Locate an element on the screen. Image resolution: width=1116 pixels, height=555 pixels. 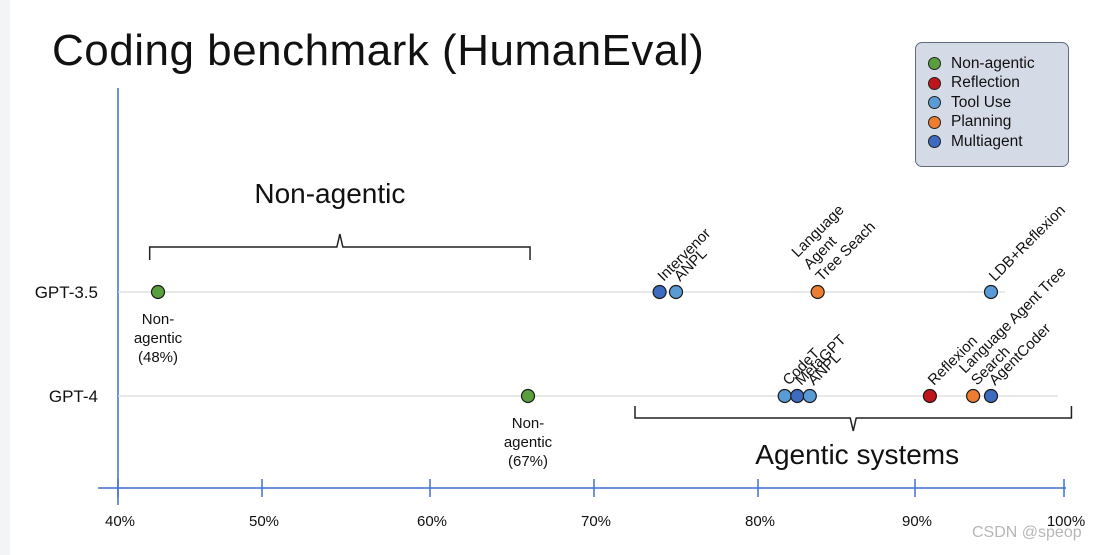
x-tick-label-4: 70% is located at coordinates (596, 521).